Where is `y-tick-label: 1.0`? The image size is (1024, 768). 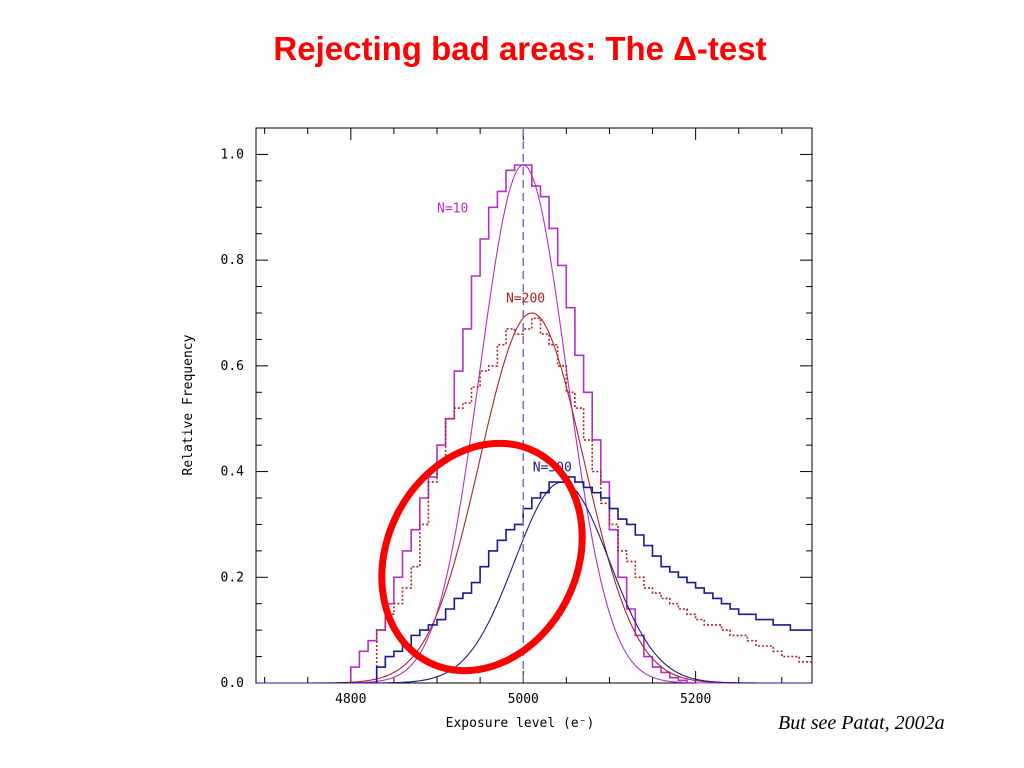
y-tick-label: 1.0 is located at coordinates (232, 154).